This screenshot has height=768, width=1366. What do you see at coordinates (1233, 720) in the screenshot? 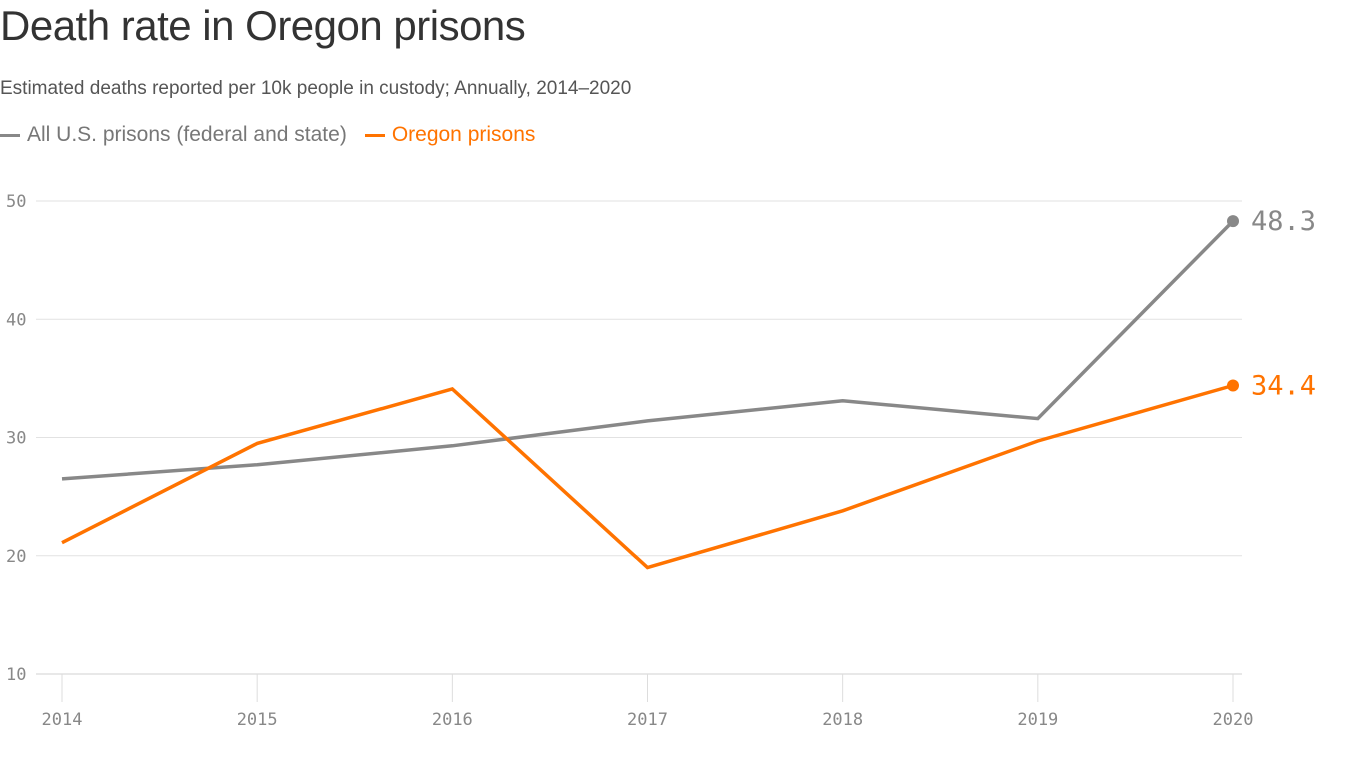
I see `x-tick-label-2020: 2020` at bounding box center [1233, 720].